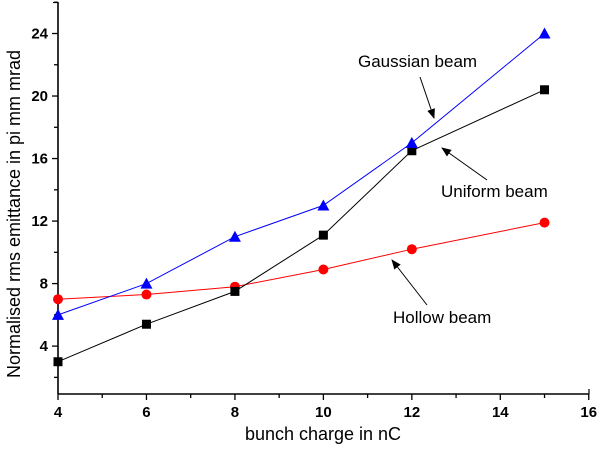  What do you see at coordinates (14, 214) in the screenshot?
I see `y-axis-title: Normalised rms emittance in pi mm mrad` at bounding box center [14, 214].